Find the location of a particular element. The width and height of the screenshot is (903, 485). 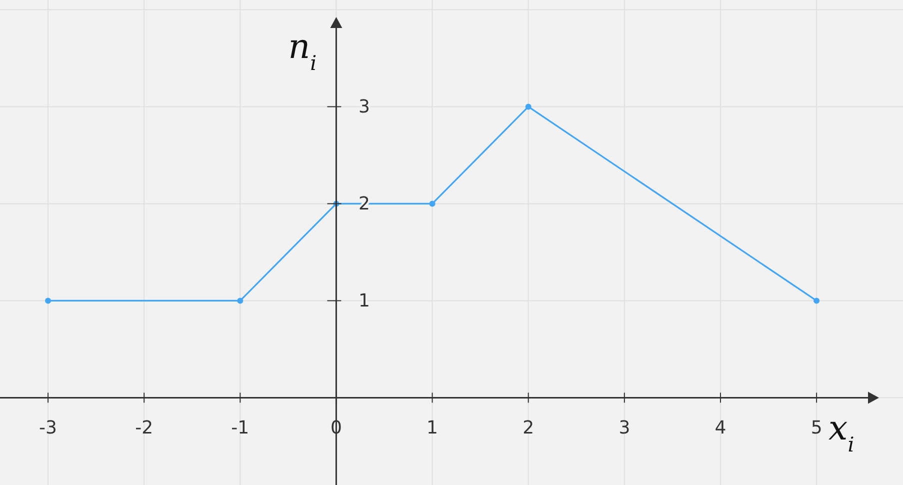

x-tick-label: -1 is located at coordinates (240, 428).